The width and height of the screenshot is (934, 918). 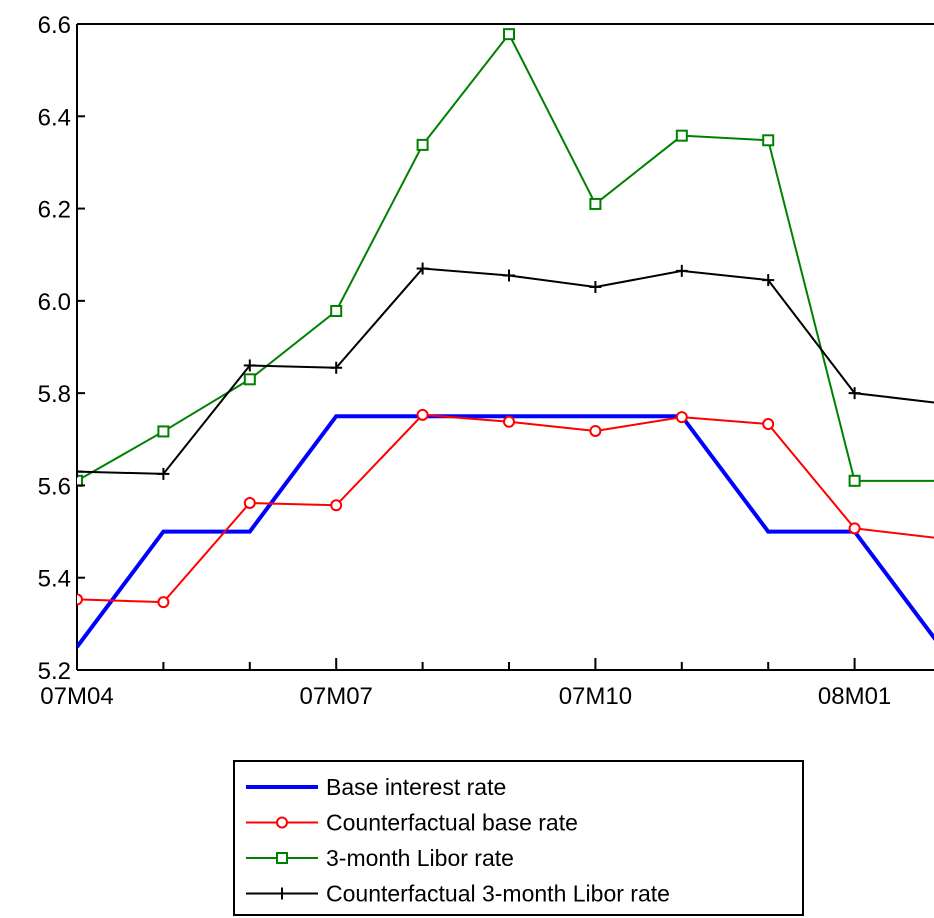 I want to click on legend-entry-3-month-libor-rate: 3-month Libor rate, so click(x=380, y=858).